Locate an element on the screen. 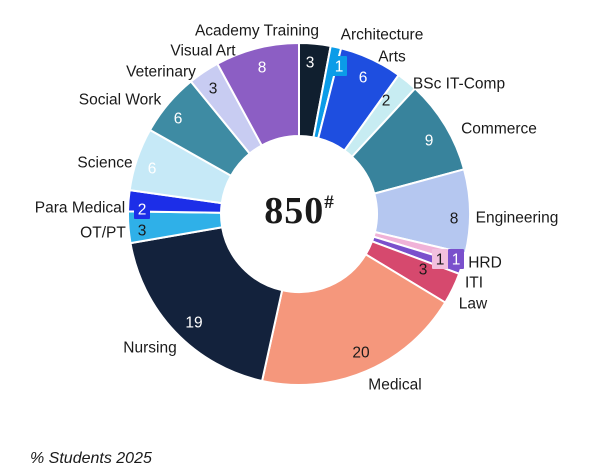  category-label-commerce: Commerce is located at coordinates (499, 129).